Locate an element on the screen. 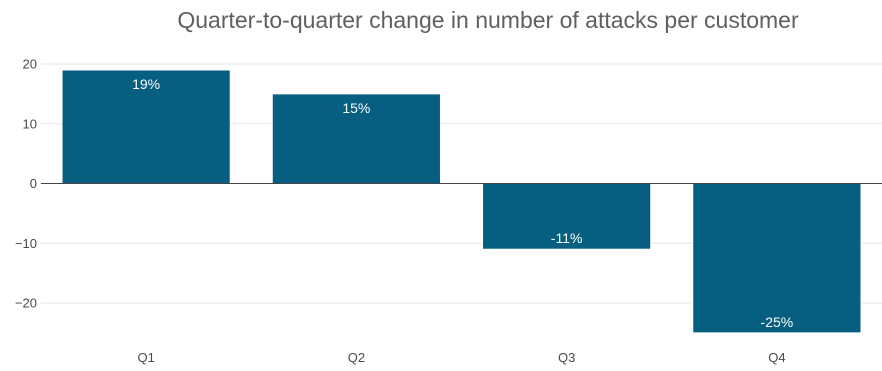 Image resolution: width=882 pixels, height=371 pixels. data-label: 19% is located at coordinates (146, 84).